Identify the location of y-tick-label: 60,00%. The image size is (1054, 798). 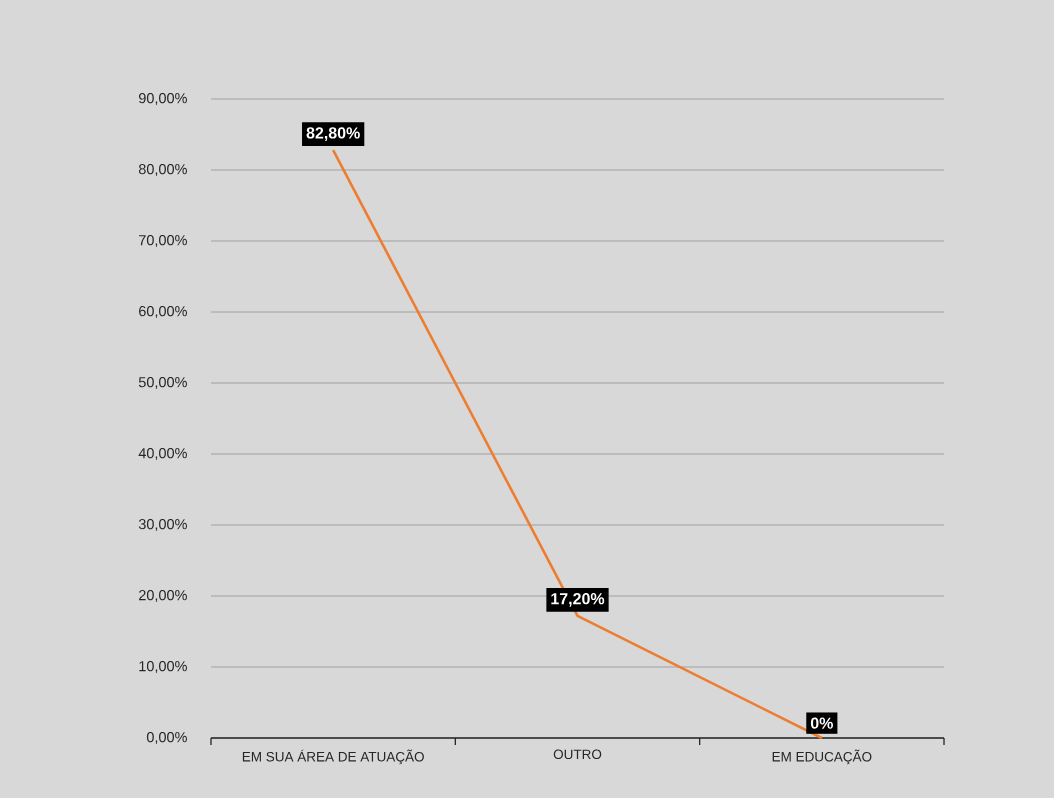
(163, 312).